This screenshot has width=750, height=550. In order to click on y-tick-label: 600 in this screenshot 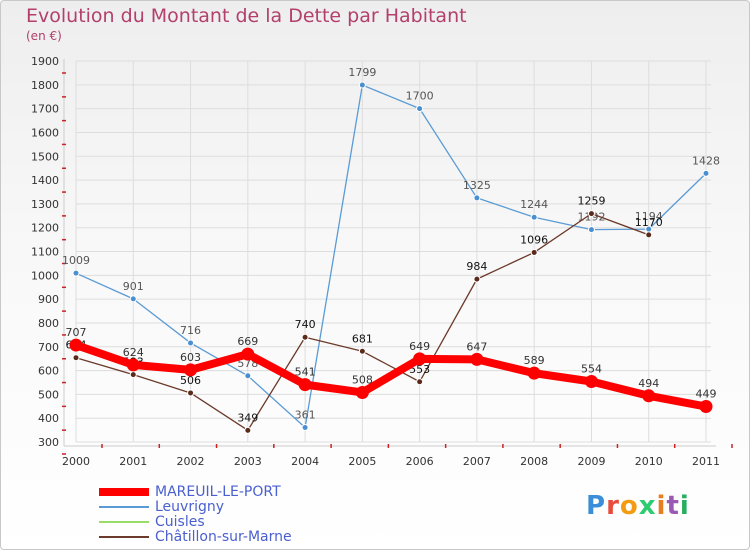, I will do `click(48, 371)`.